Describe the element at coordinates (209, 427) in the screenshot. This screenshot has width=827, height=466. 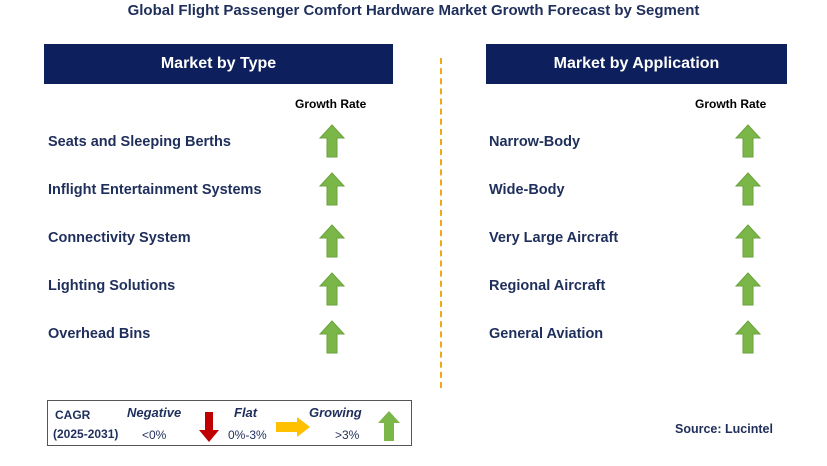
I see `down-arrow-icon` at that location.